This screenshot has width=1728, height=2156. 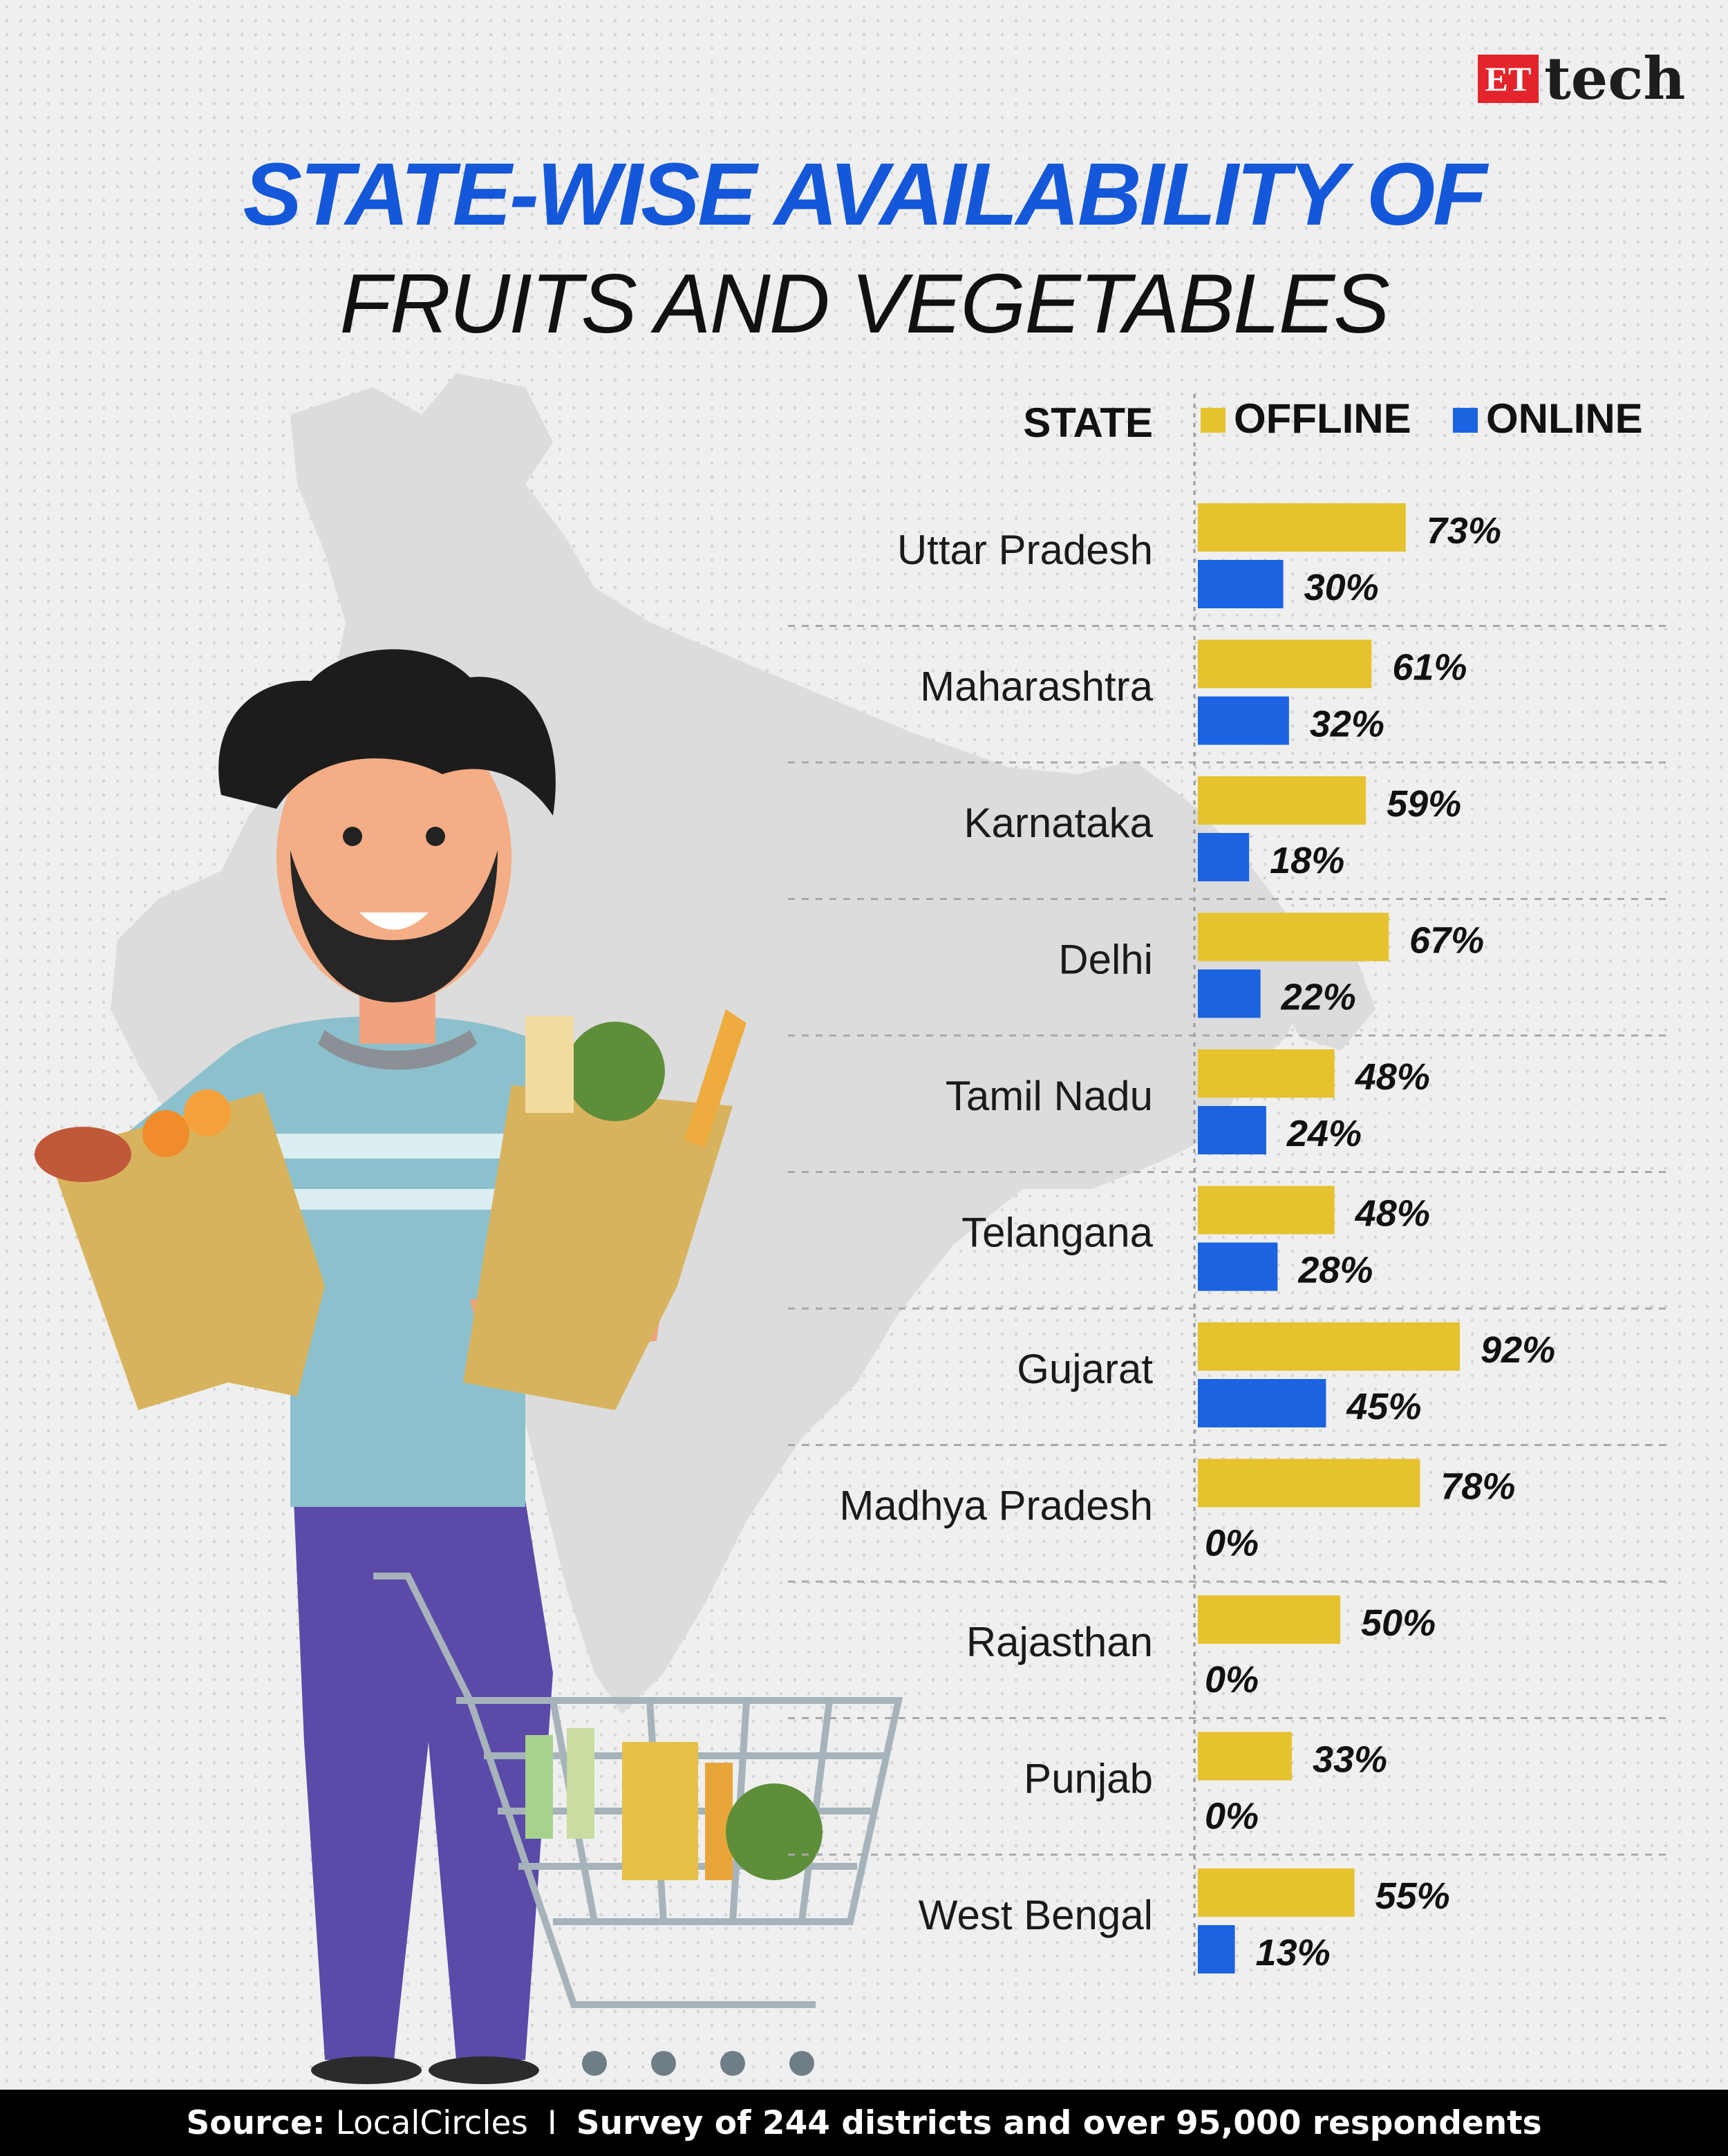 I want to click on brand-name: tech, so click(x=1615, y=79).